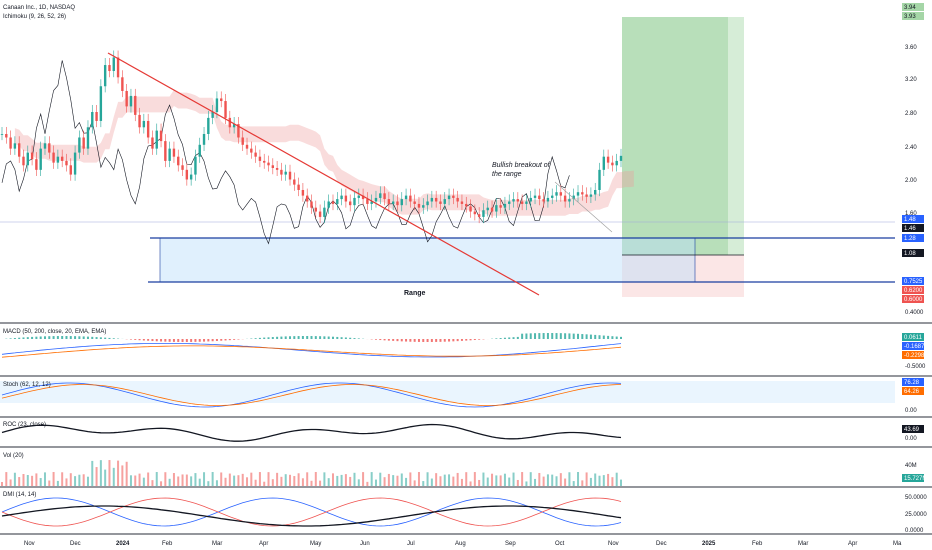  I want to click on price-badge-label: 3.93, so click(910, 17).